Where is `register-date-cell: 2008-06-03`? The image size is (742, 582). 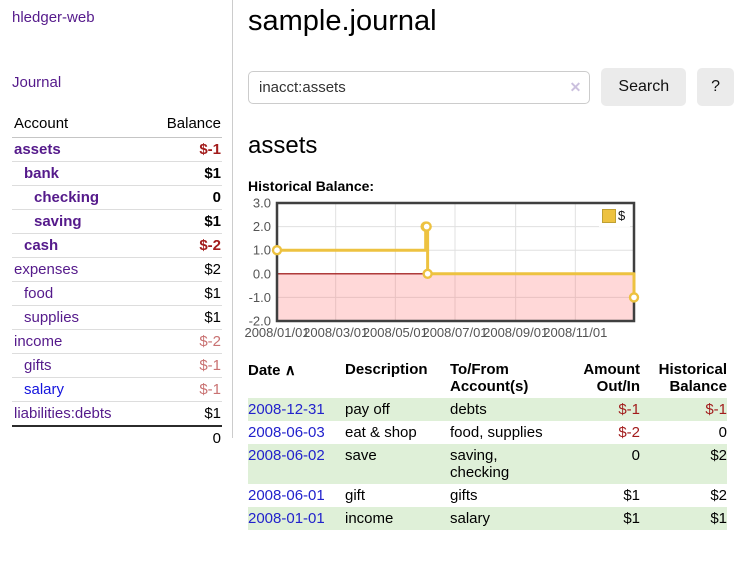
register-date-cell: 2008-06-03 is located at coordinates (296, 432).